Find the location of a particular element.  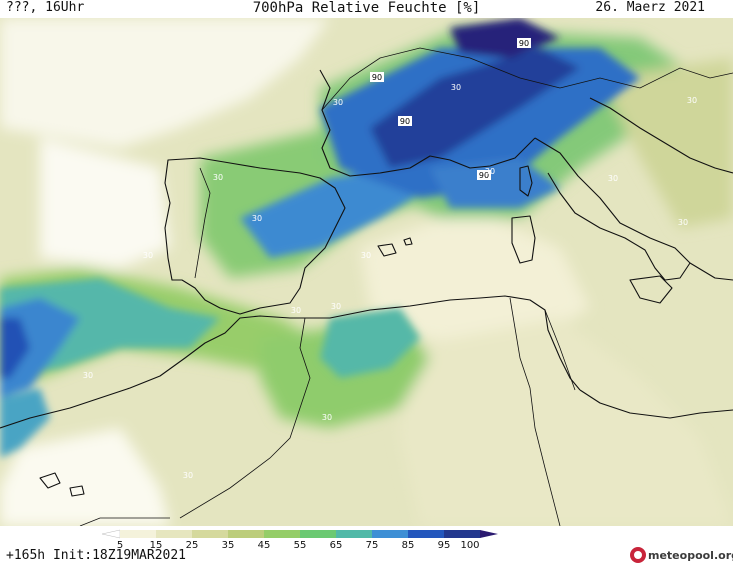

brand-name: meteopool.org is located at coordinates (690, 555).